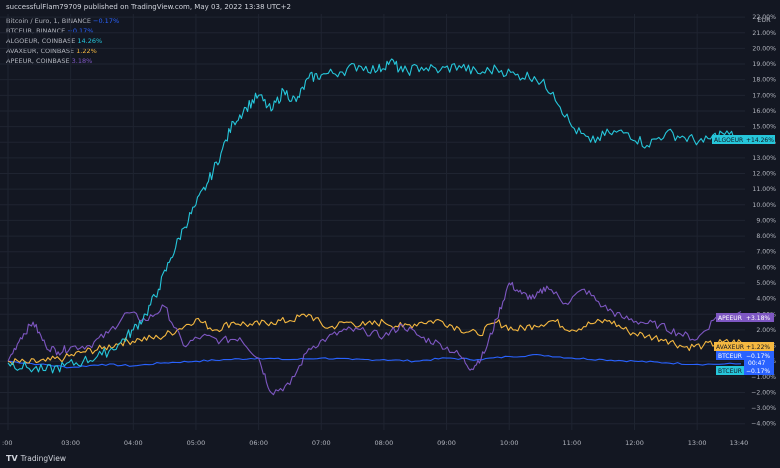 This screenshot has width=780, height=468. Describe the element at coordinates (764, 189) in the screenshot. I see `y-tick-label: 11.00%` at that location.